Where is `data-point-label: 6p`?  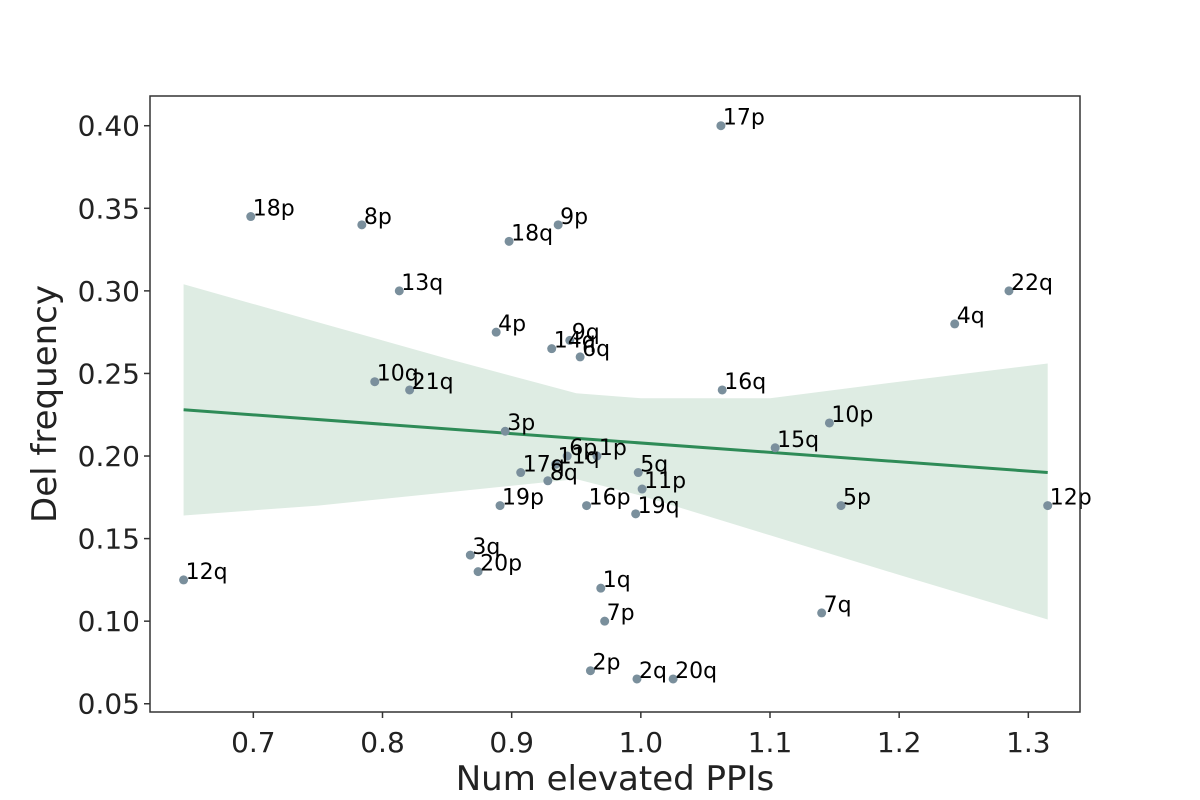
data-point-label: 6p is located at coordinates (583, 448).